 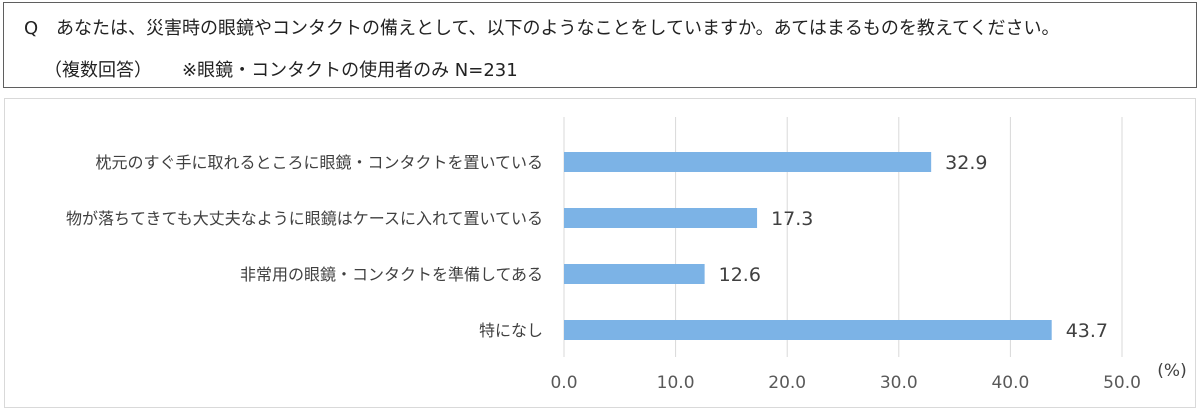 I want to click on data-label: 17.3, so click(x=792, y=219).